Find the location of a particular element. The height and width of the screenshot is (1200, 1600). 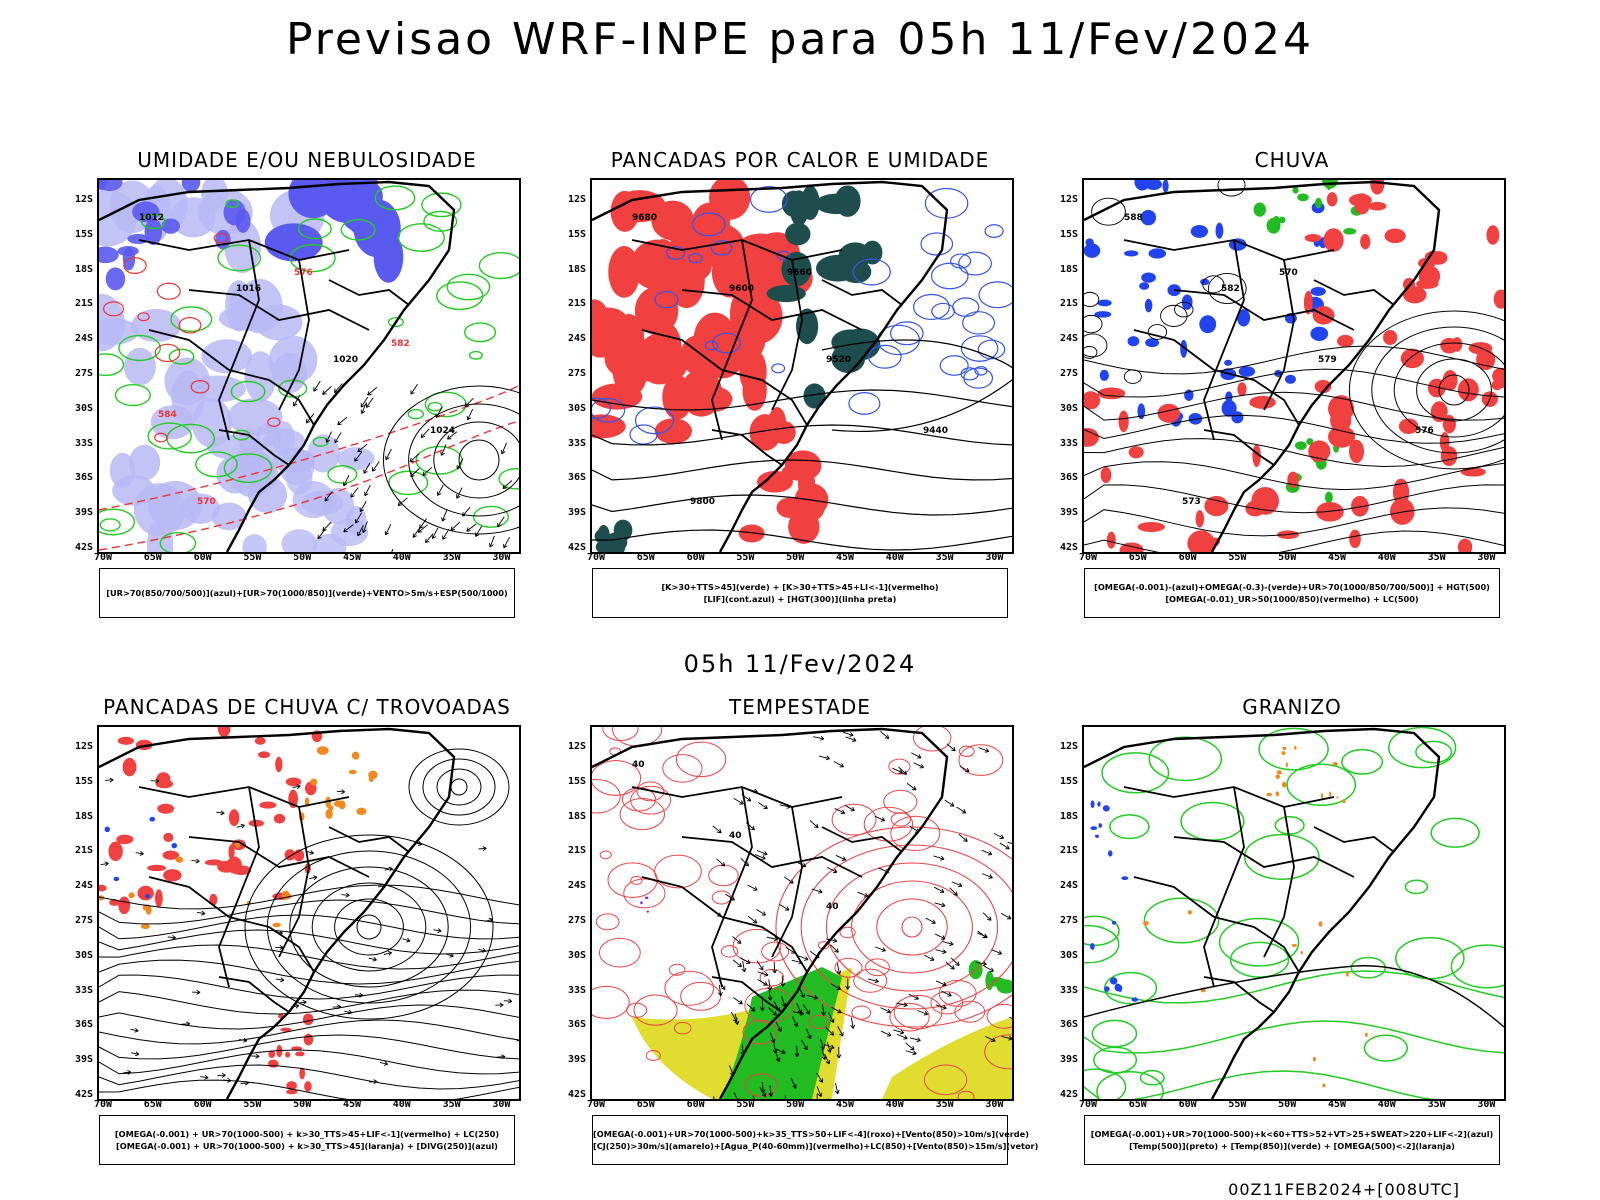

map-field-layer: 588 582 579 576 573 570 is located at coordinates (1294, 366).